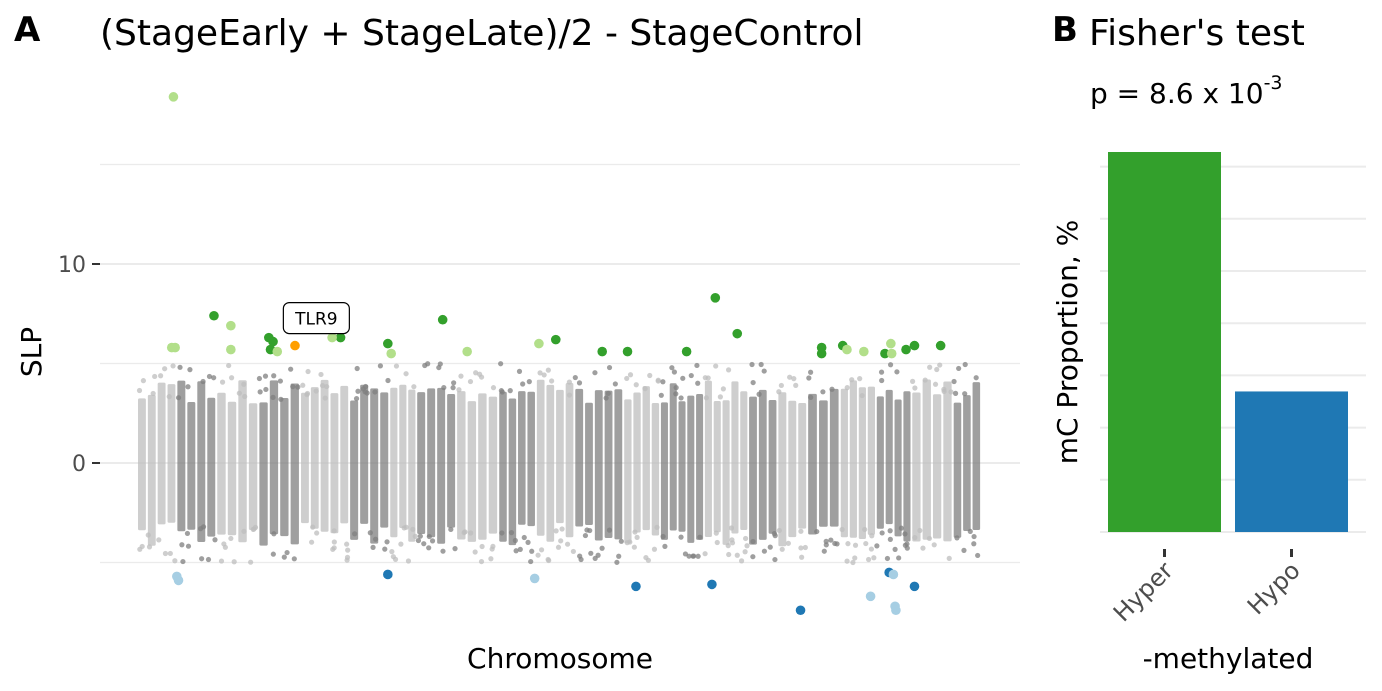 The width and height of the screenshot is (1382, 691). What do you see at coordinates (315, 320) in the screenshot?
I see `tlr9-label: TLR9` at bounding box center [315, 320].